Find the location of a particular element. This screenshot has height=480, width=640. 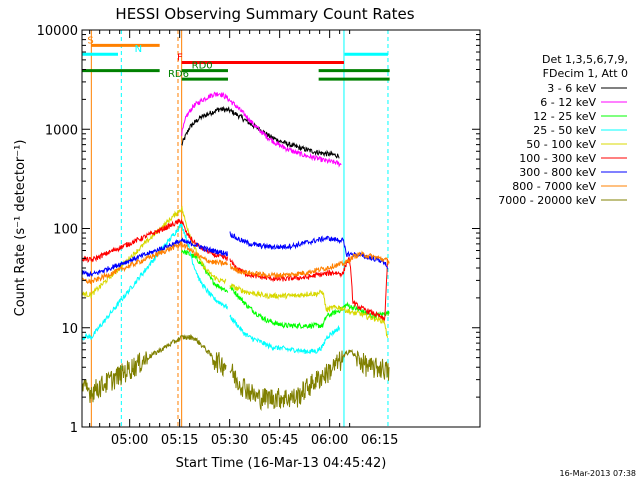

legend-entry-label: 800 - 7000 keV is located at coordinates (554, 186).